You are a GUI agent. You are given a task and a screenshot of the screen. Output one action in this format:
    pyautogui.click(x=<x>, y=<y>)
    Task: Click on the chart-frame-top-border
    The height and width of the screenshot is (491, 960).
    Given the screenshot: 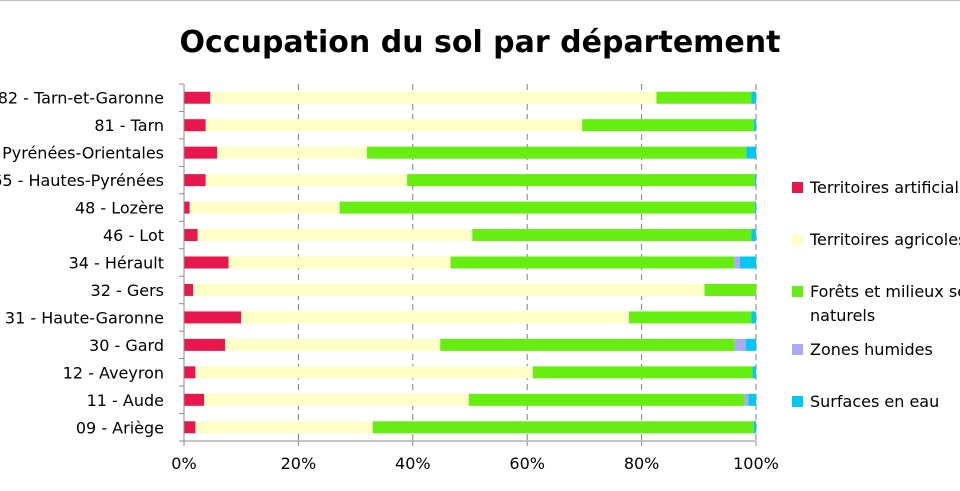 What is the action you would take?
    pyautogui.click(x=480, y=0)
    